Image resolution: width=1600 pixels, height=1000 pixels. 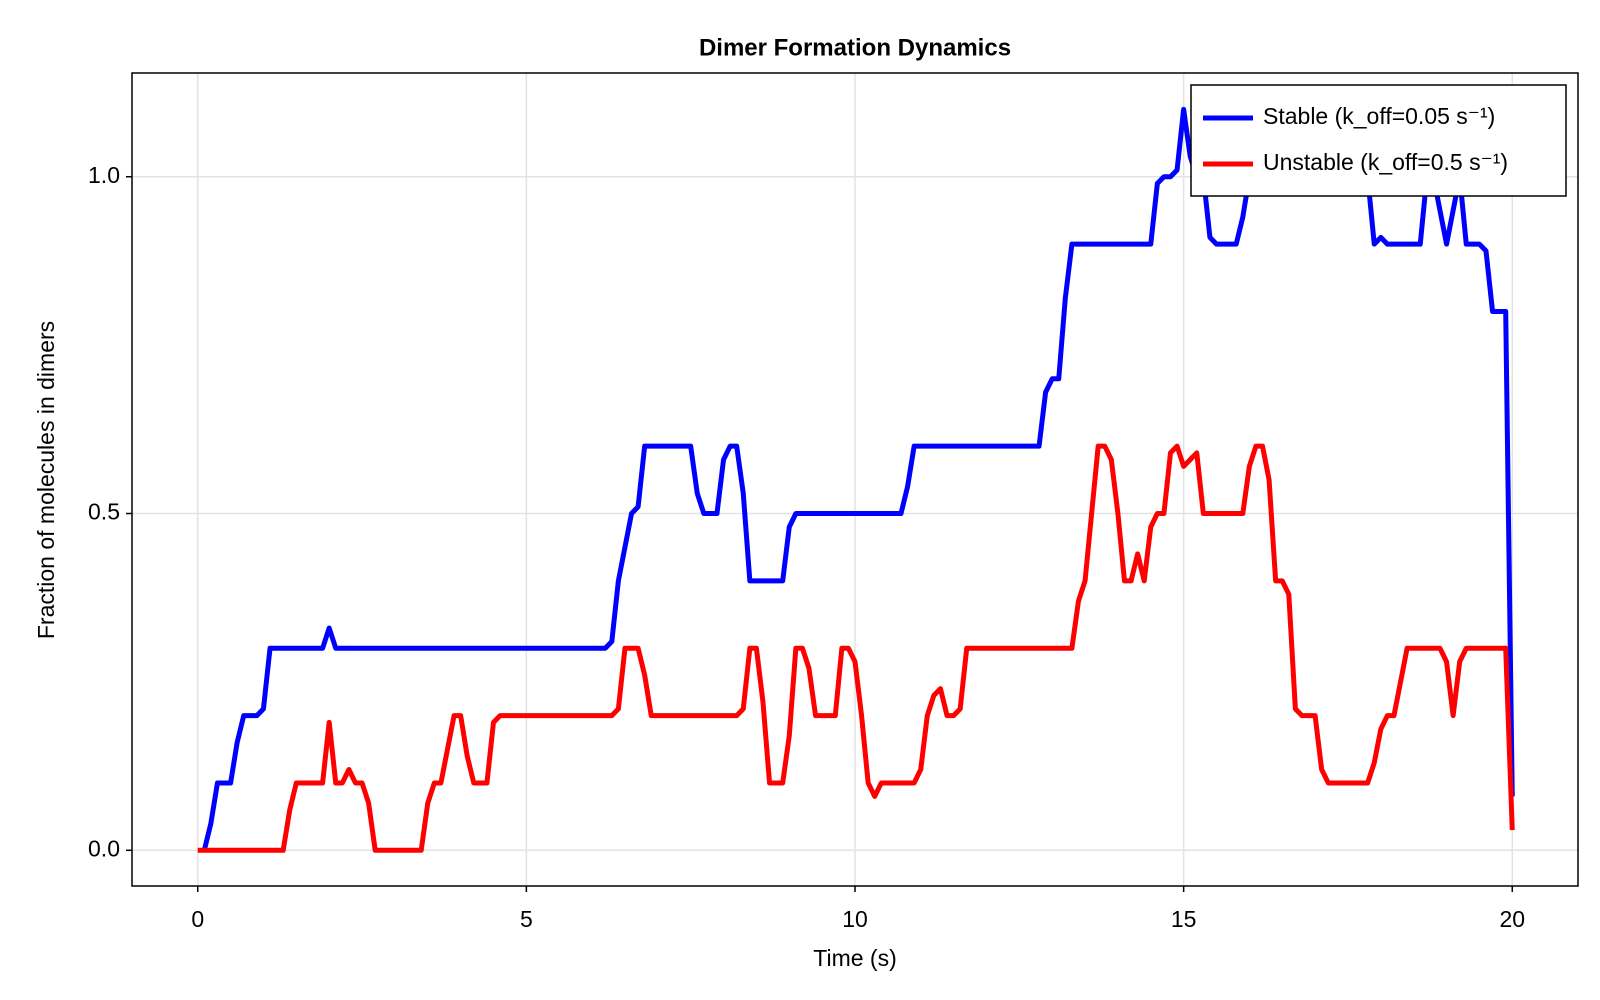 What do you see at coordinates (1379, 116) in the screenshot?
I see `legend-label: Stable (k_off=0.05 s⁻¹)` at bounding box center [1379, 116].